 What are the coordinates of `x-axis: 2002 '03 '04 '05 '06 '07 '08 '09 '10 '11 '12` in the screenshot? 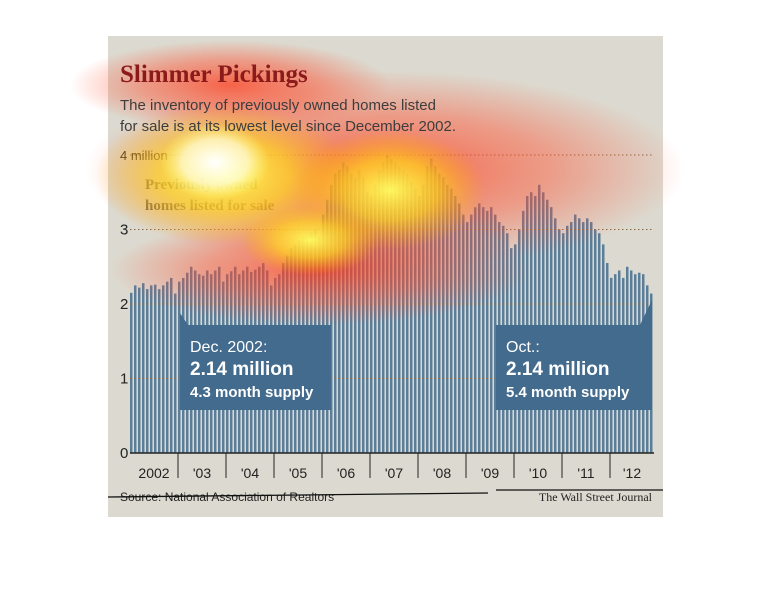 It's located at (389, 467).